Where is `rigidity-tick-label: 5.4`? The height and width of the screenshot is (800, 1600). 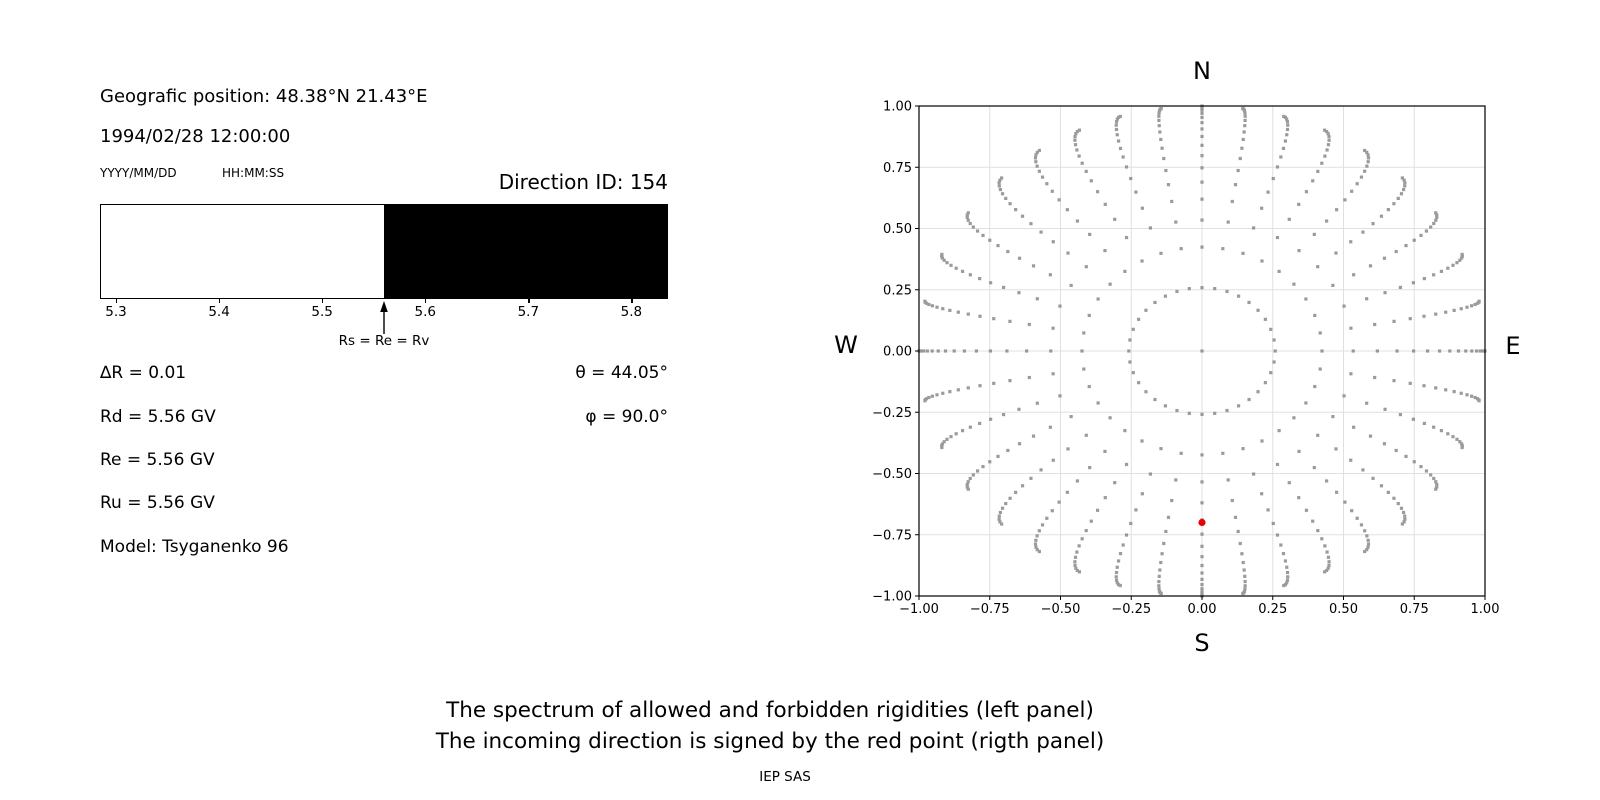 rigidity-tick-label: 5.4 is located at coordinates (219, 312).